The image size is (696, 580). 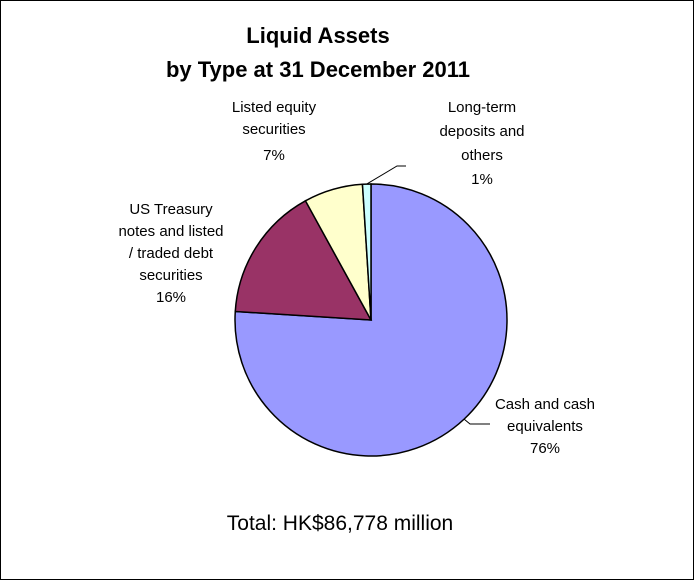 I want to click on leader-lines, so click(x=428, y=295).